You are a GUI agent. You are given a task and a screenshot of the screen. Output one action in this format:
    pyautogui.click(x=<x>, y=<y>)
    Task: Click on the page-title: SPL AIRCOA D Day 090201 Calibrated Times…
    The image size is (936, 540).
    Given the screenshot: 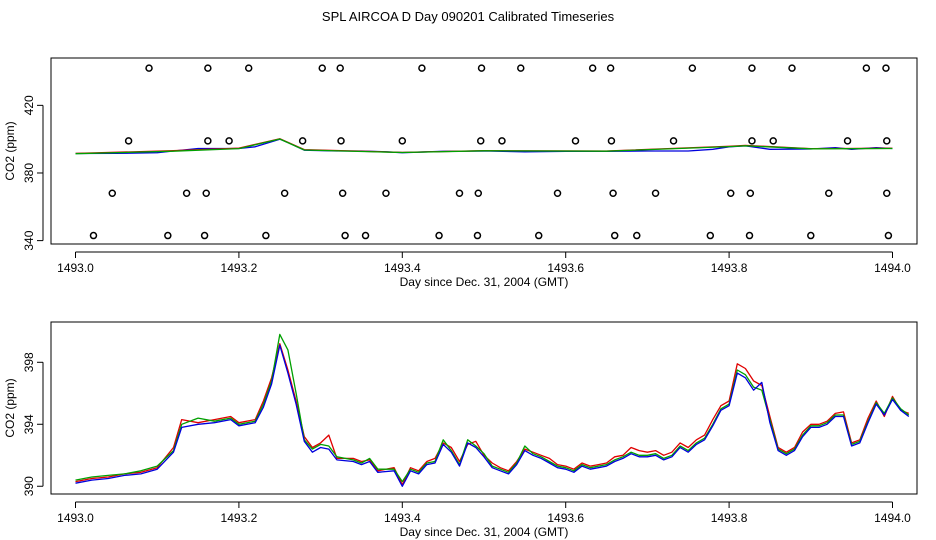 What is the action you would take?
    pyautogui.click(x=468, y=16)
    